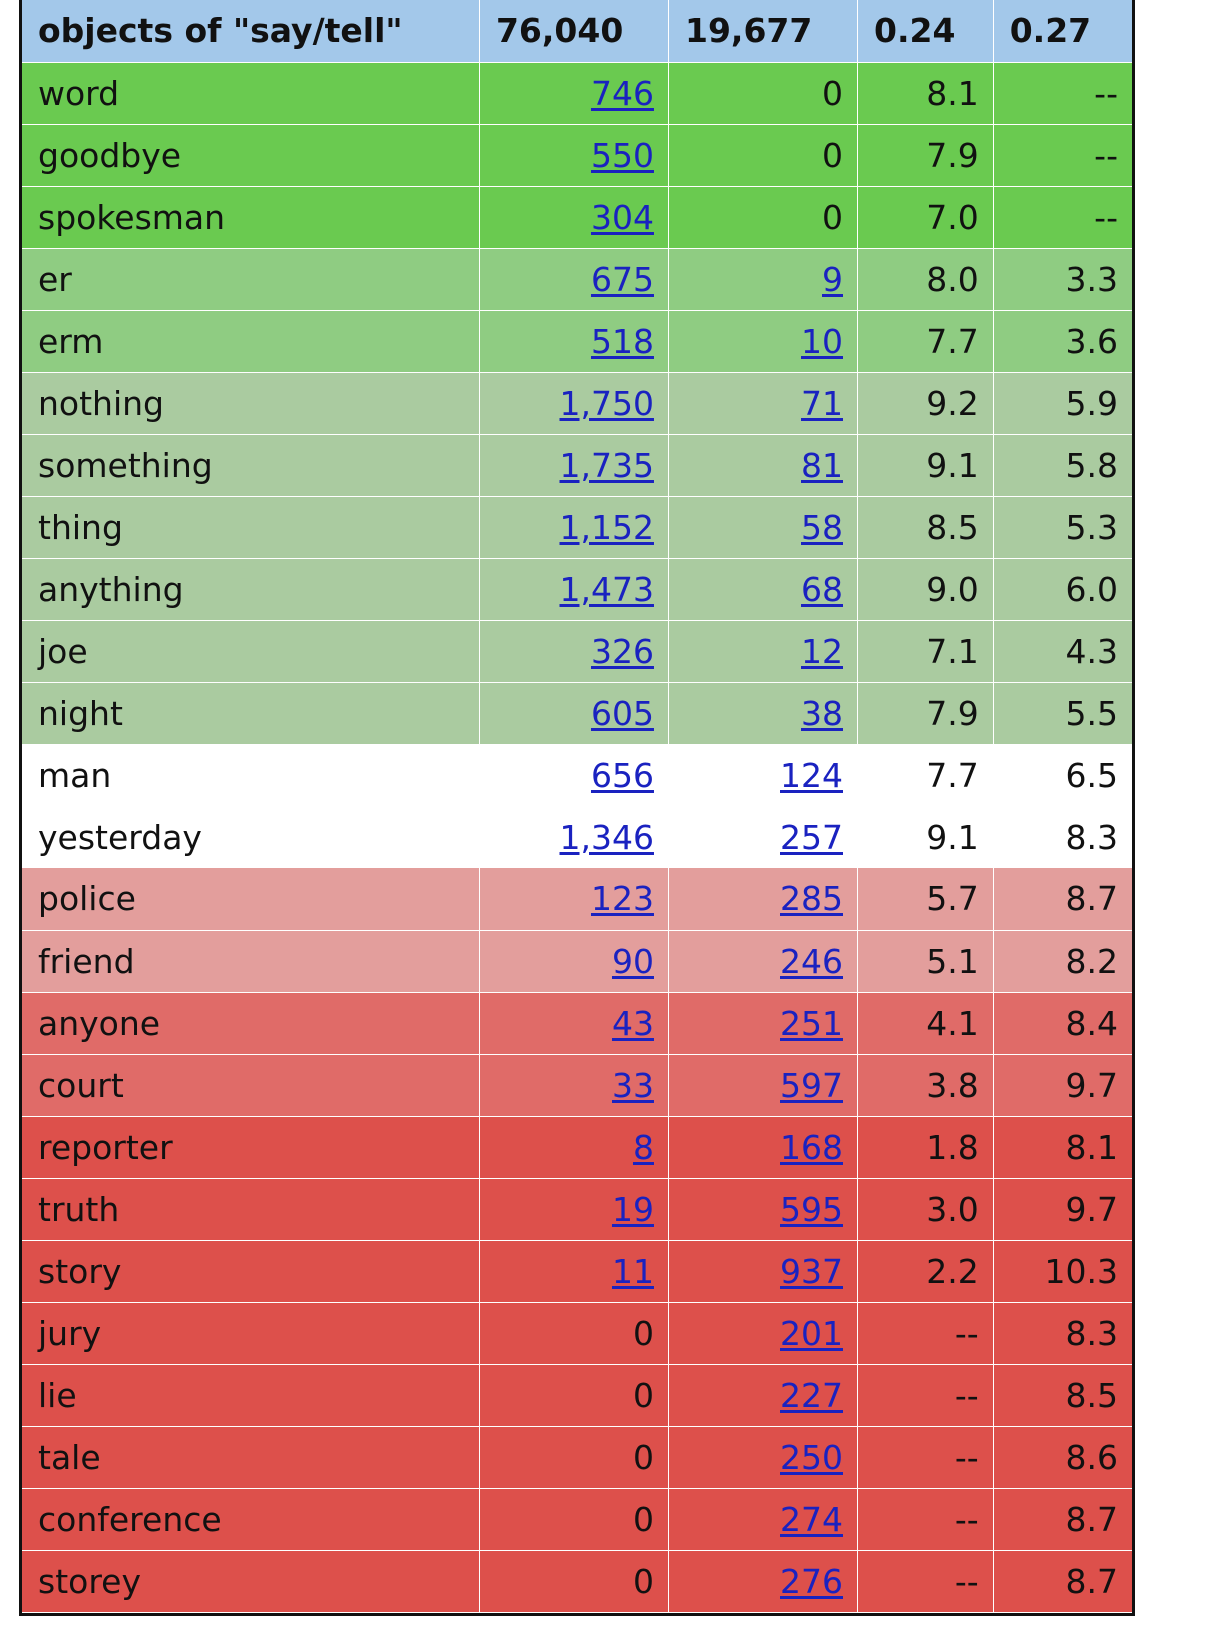 The image size is (1216, 1640). I want to click on row-count-2-link: 937, so click(811, 1271).